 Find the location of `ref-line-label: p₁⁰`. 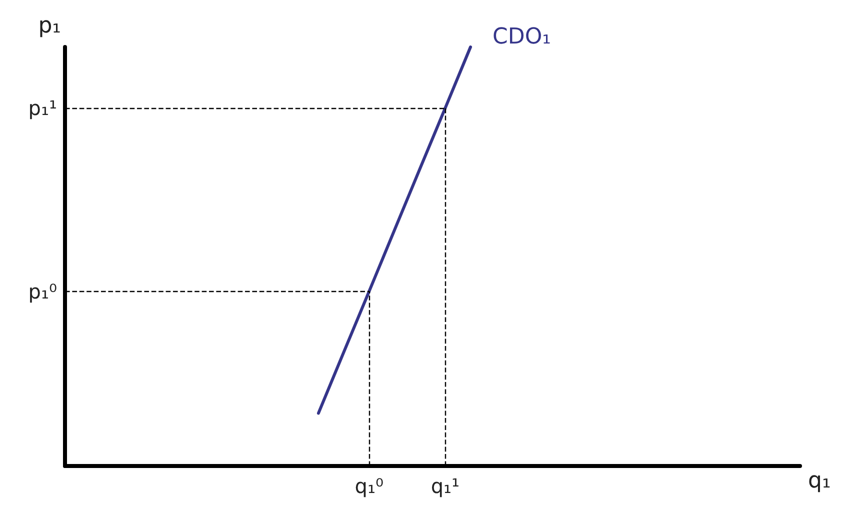

ref-line-label: p₁⁰ is located at coordinates (42, 291).